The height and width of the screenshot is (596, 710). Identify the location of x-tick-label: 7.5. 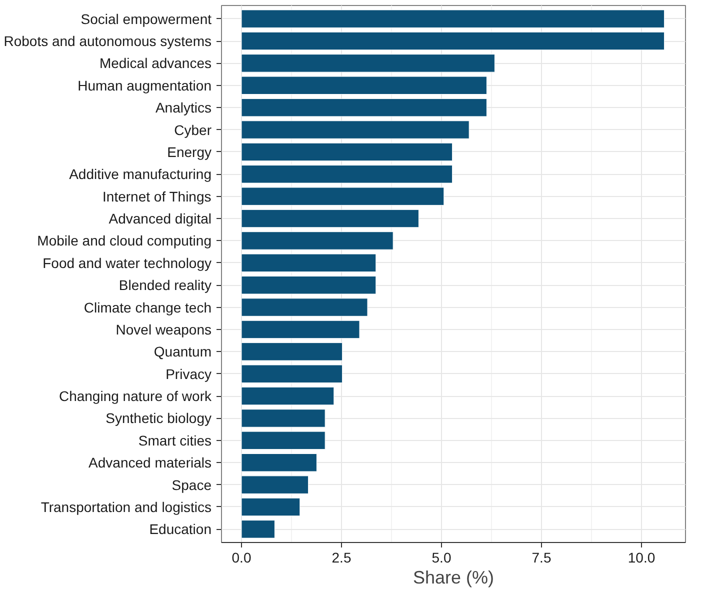
(542, 558).